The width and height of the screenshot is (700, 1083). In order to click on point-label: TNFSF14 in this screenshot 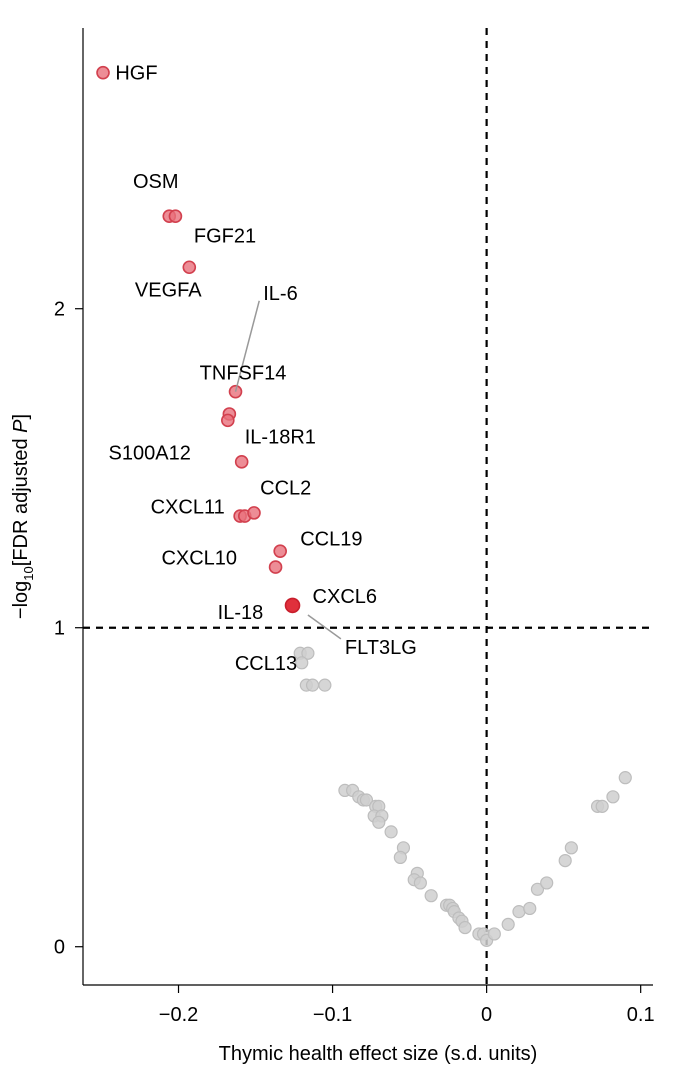, I will do `click(243, 374)`.